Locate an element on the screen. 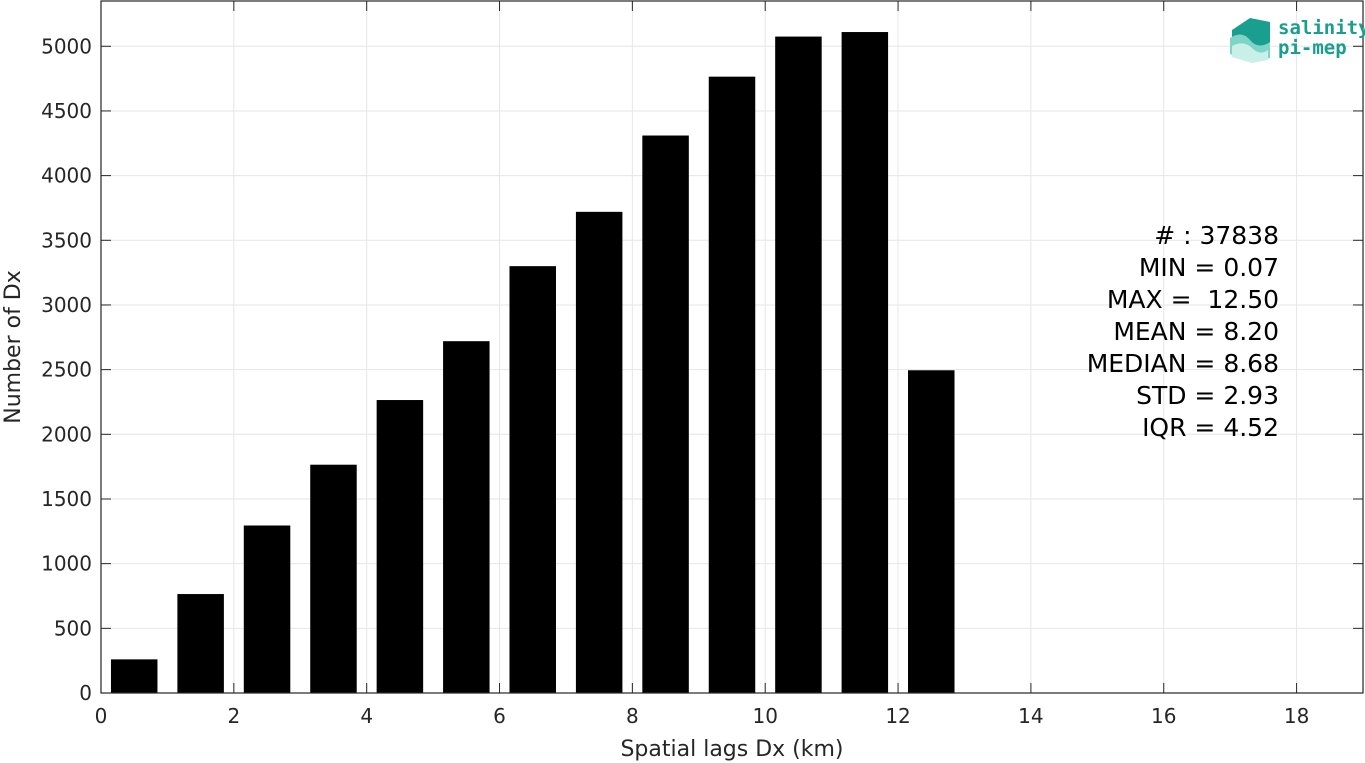 This screenshot has width=1365, height=763. x-tick-label: 4 is located at coordinates (366, 716).